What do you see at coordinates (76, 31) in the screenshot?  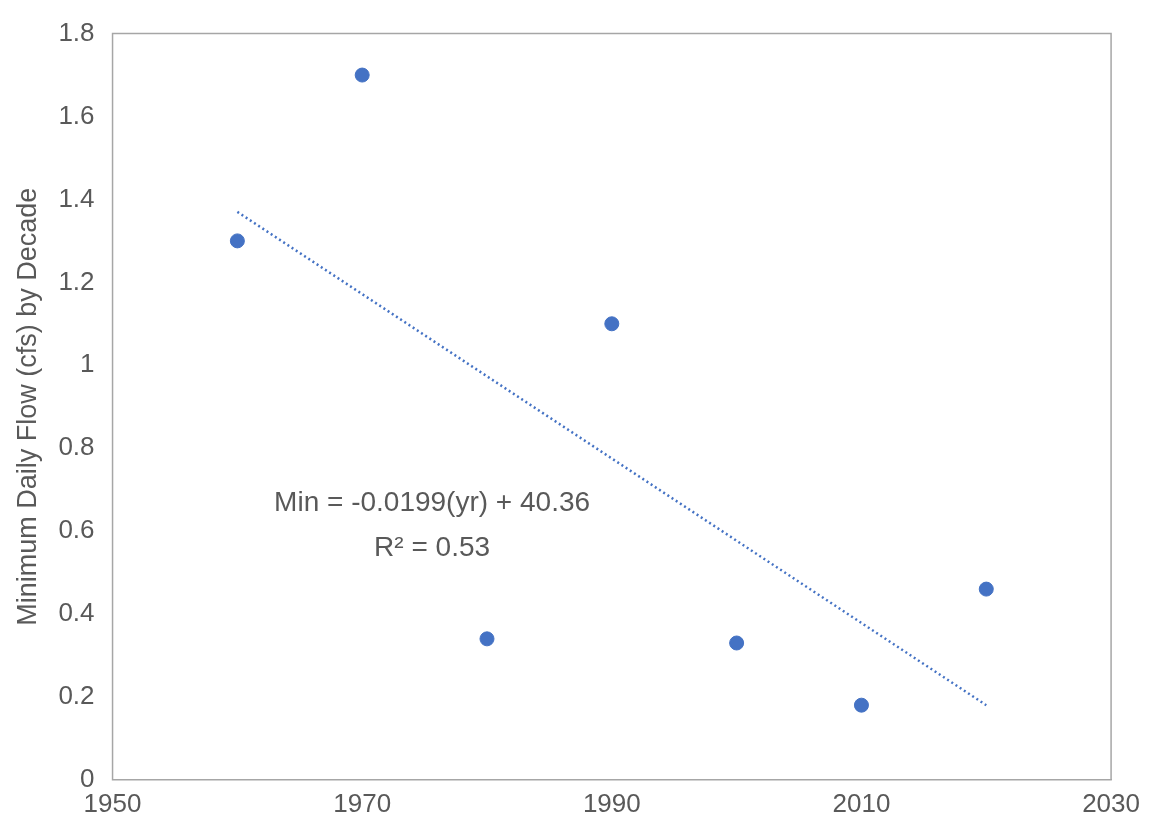 I see `y-tick-label: 1.8` at bounding box center [76, 31].